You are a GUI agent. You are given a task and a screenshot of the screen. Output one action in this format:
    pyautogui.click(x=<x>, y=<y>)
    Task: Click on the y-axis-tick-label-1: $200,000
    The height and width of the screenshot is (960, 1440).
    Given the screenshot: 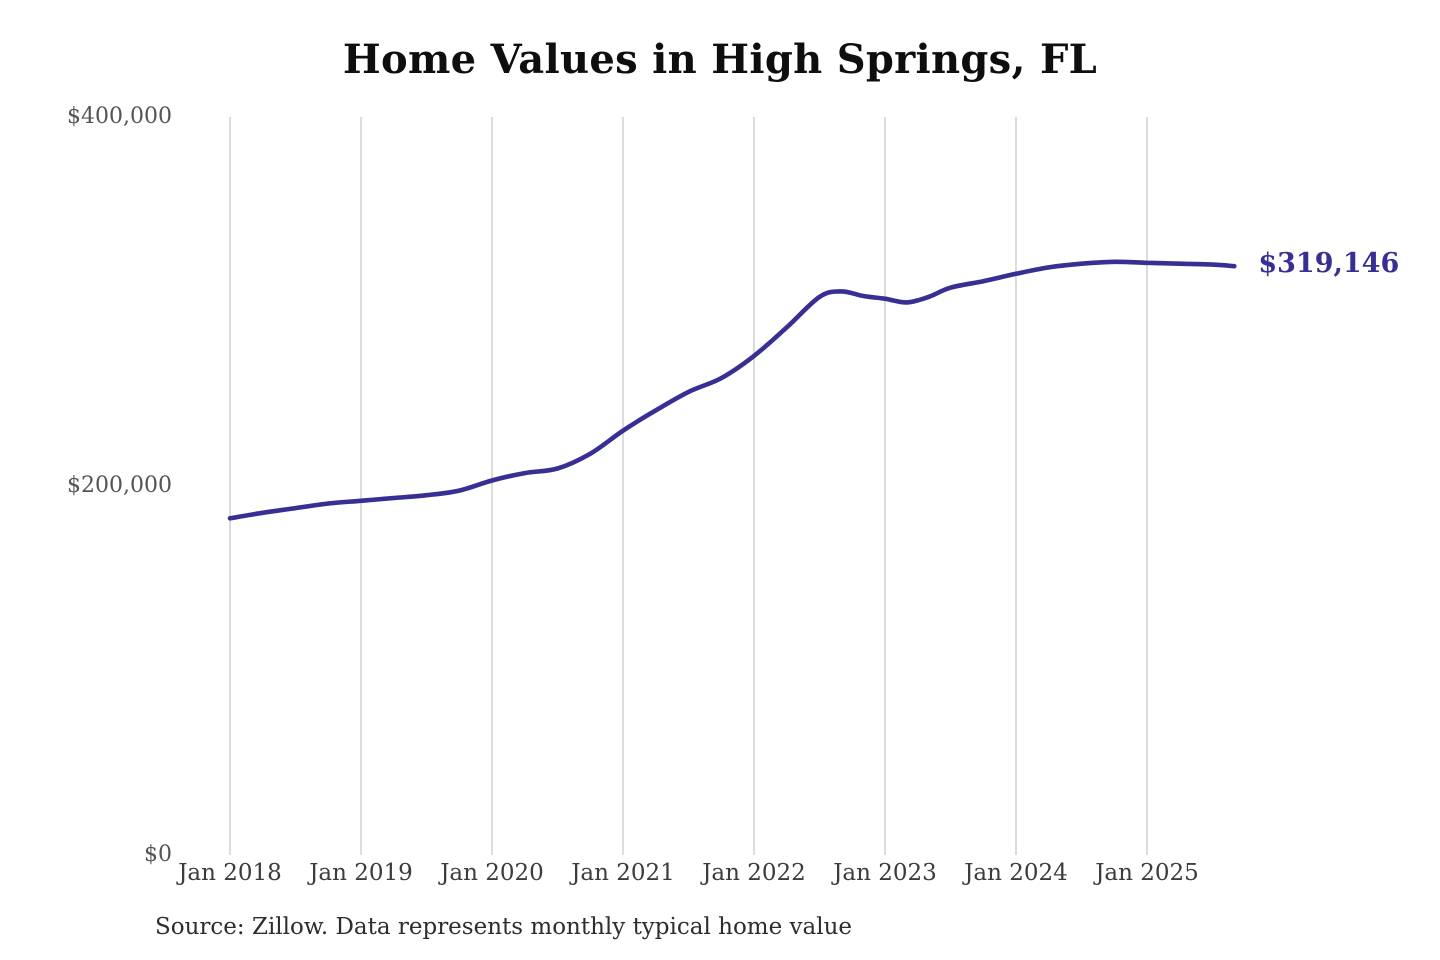 What is the action you would take?
    pyautogui.click(x=119, y=485)
    